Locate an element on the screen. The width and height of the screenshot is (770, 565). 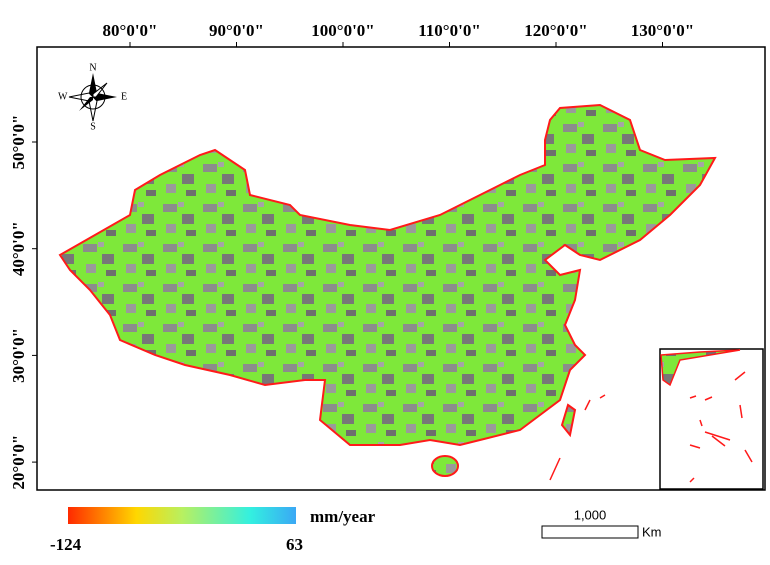
lon-label: 130°0'0" is located at coordinates (662, 30).